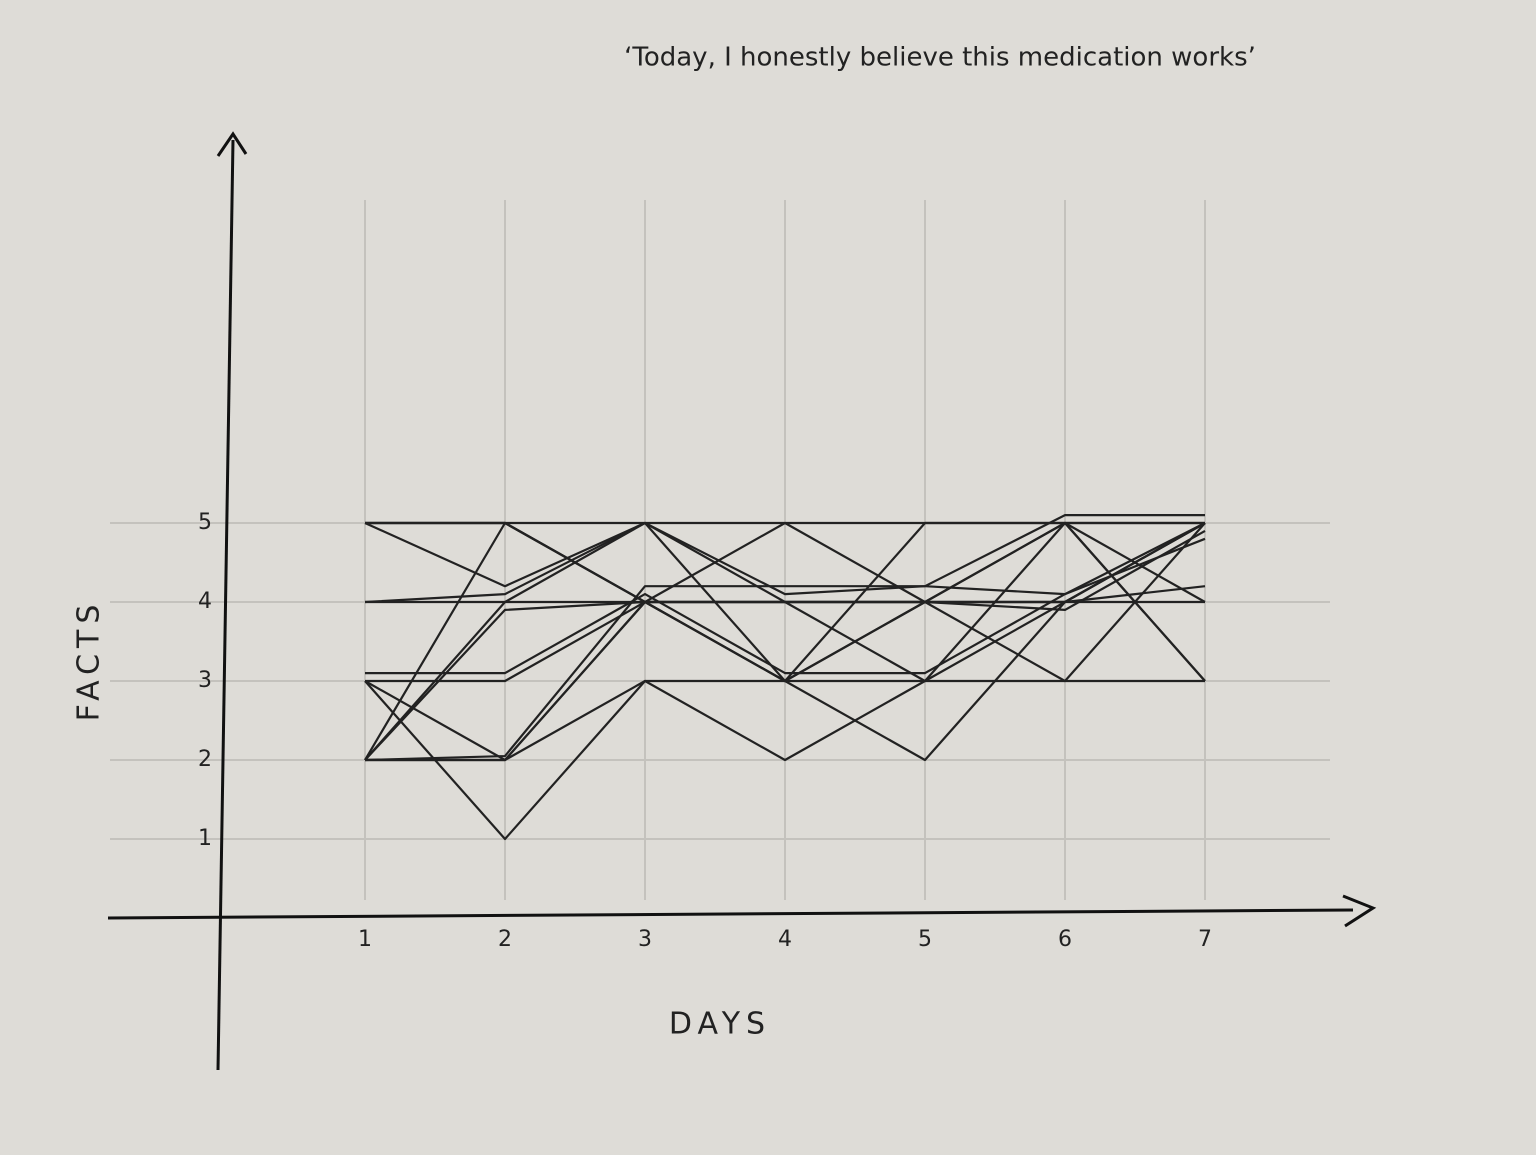  Describe the element at coordinates (205, 759) in the screenshot. I see `y-tick-label: 2` at that location.